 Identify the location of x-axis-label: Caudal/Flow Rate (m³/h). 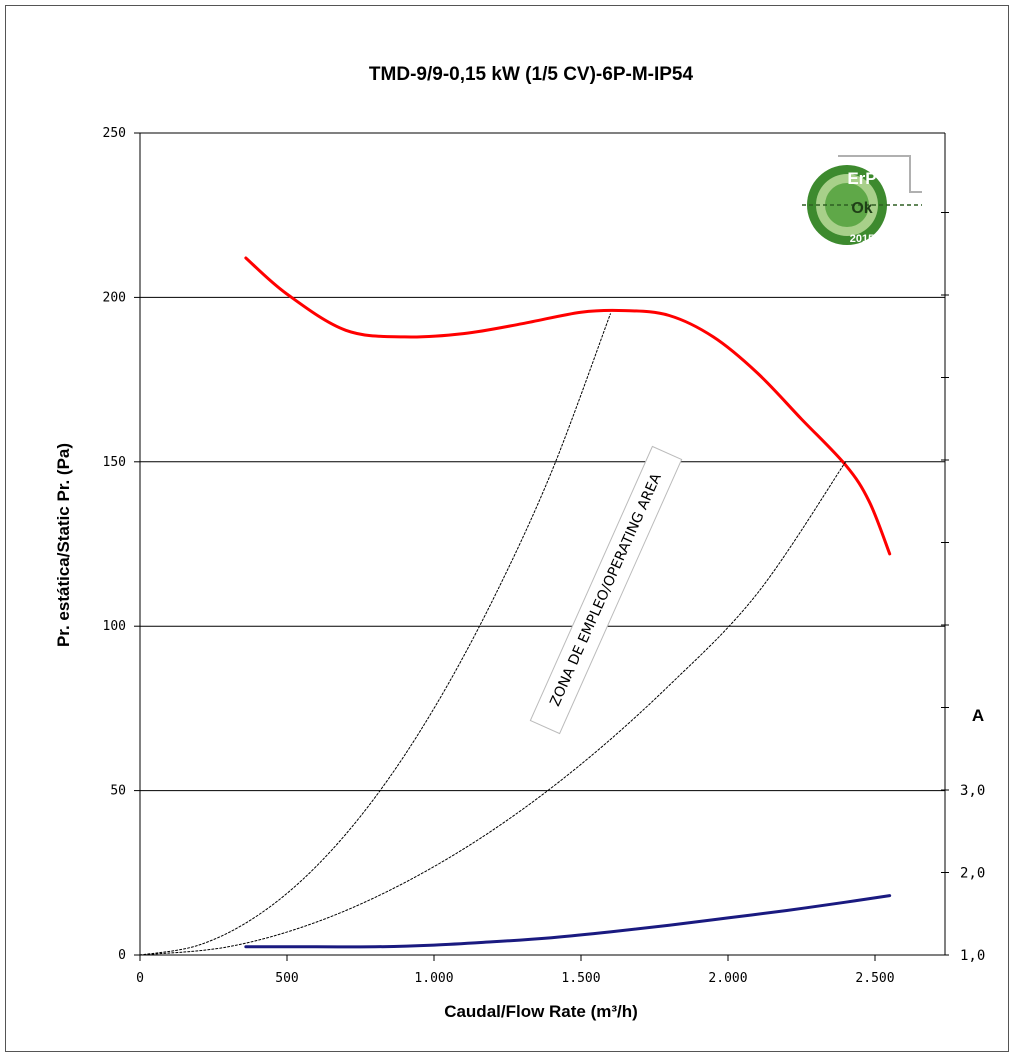
(541, 1011).